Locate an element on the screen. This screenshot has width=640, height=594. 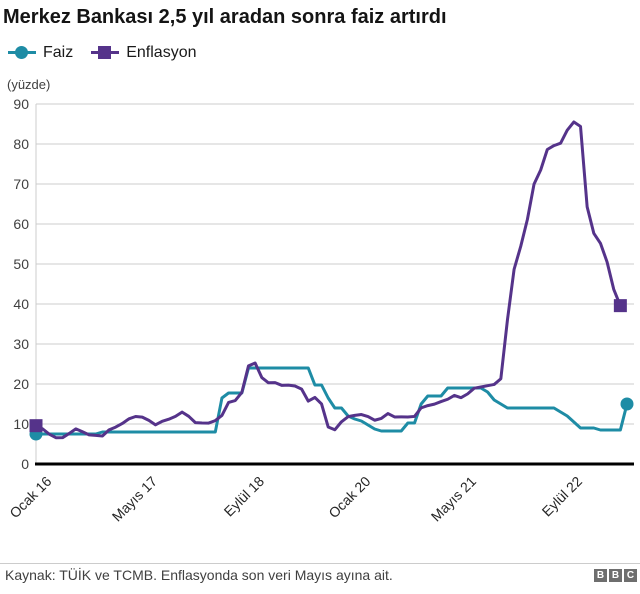
legend-item-faiz: Faiz is located at coordinates (40, 53).